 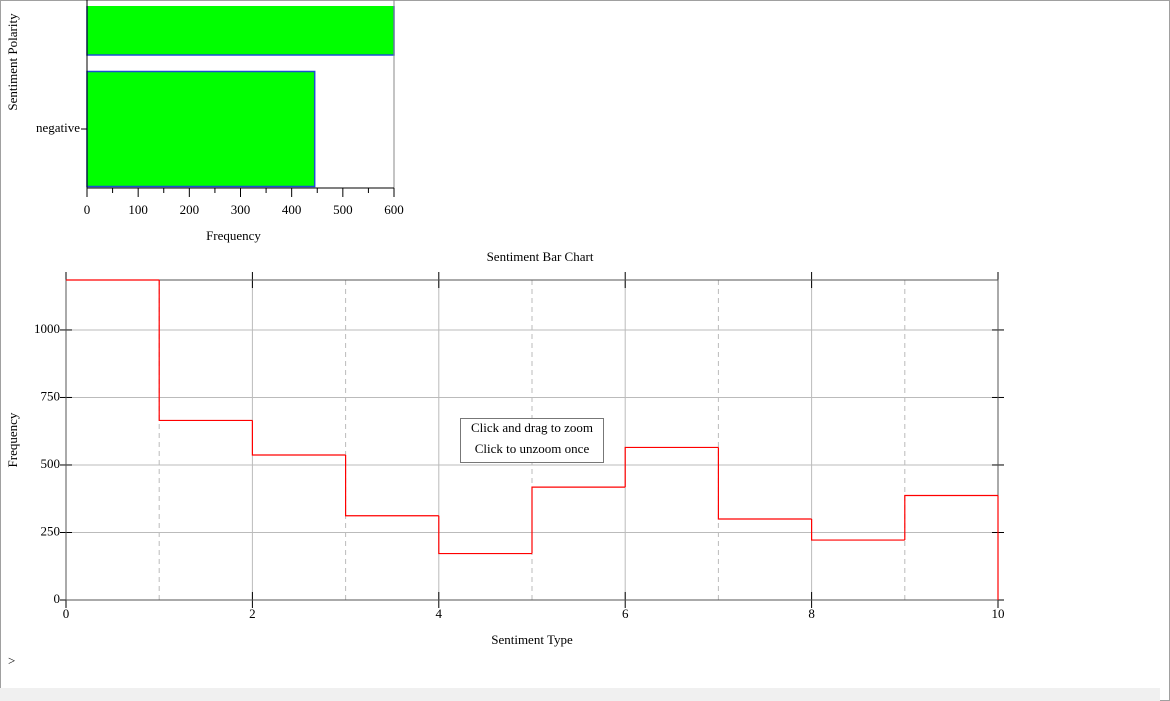 What do you see at coordinates (138, 209) in the screenshot?
I see `x-tick-label: 100` at bounding box center [138, 209].